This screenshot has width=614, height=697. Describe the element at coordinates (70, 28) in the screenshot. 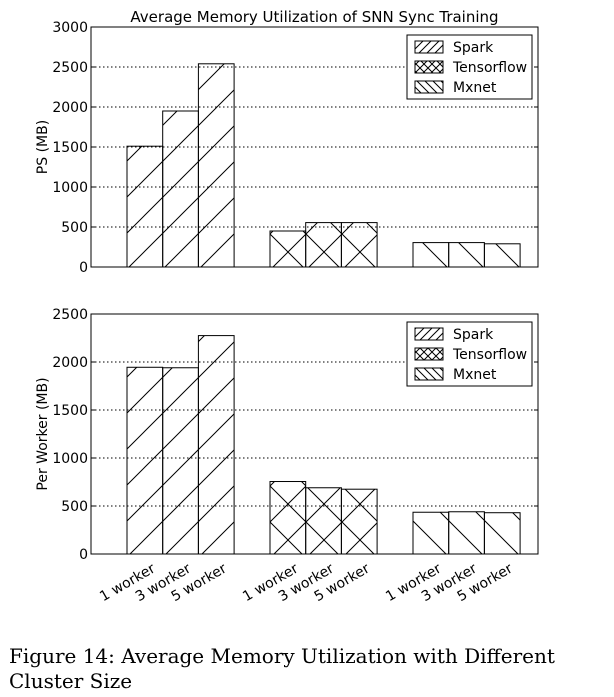

I see `y-tick-label: 3000` at that location.